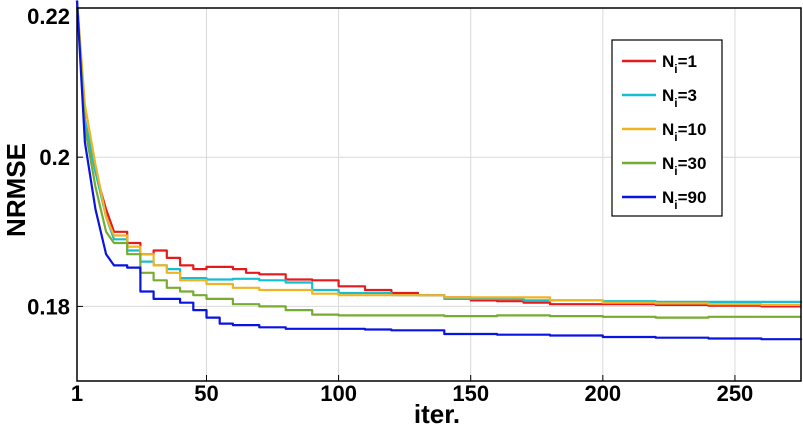  I want to click on x-tick-label: 1, so click(77, 393).